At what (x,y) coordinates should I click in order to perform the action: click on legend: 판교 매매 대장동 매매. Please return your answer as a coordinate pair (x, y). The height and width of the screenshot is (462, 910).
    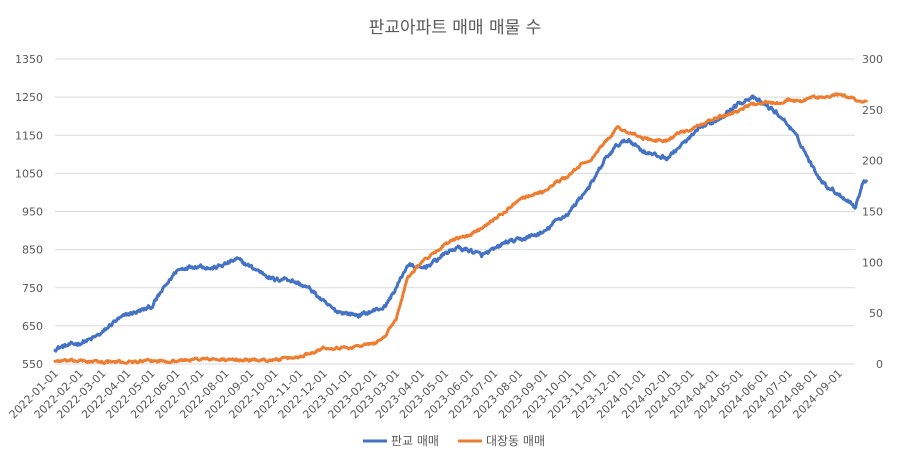
    Looking at the image, I should click on (454, 441).